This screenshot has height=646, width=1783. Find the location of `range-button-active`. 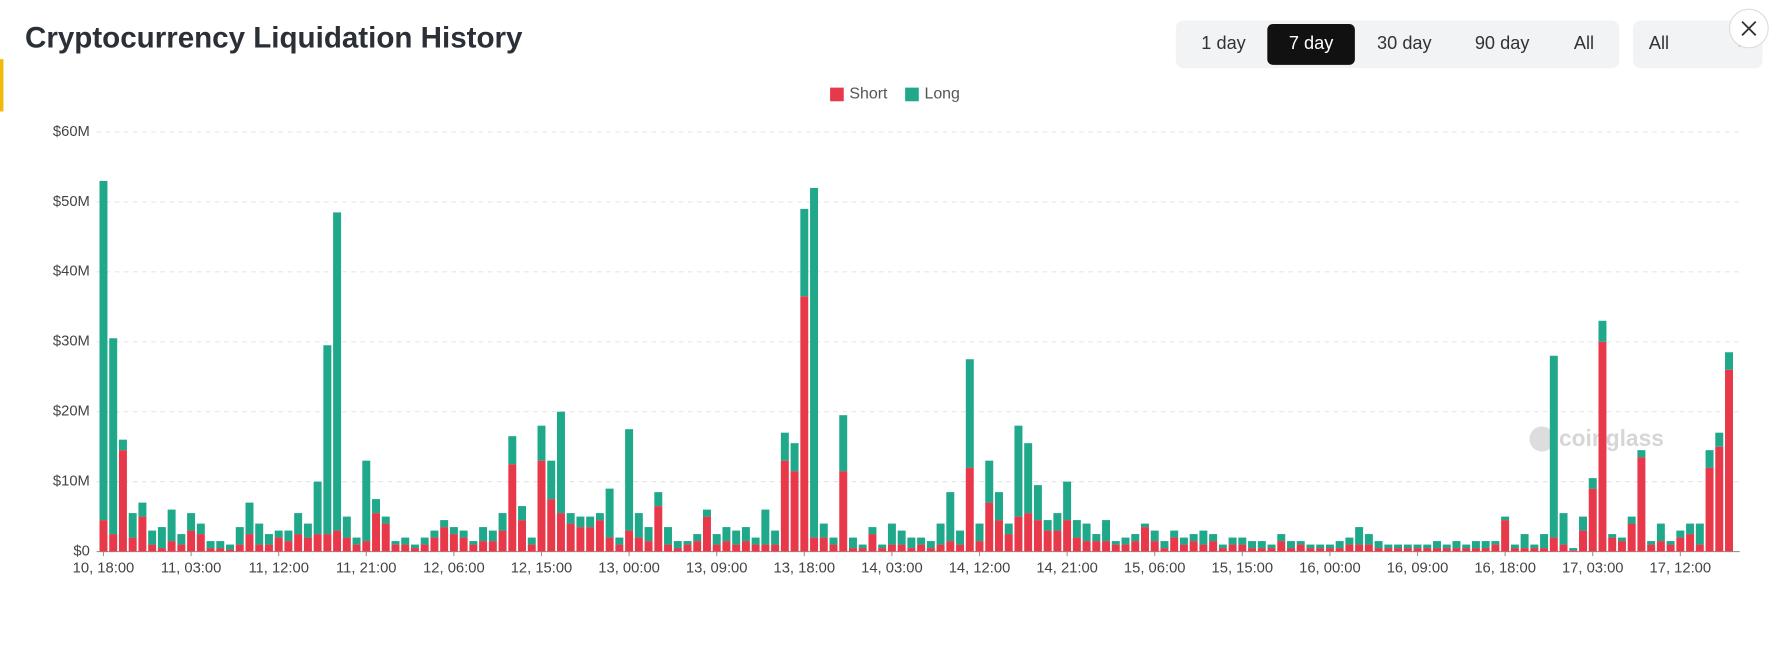

range-button-active is located at coordinates (1311, 44).